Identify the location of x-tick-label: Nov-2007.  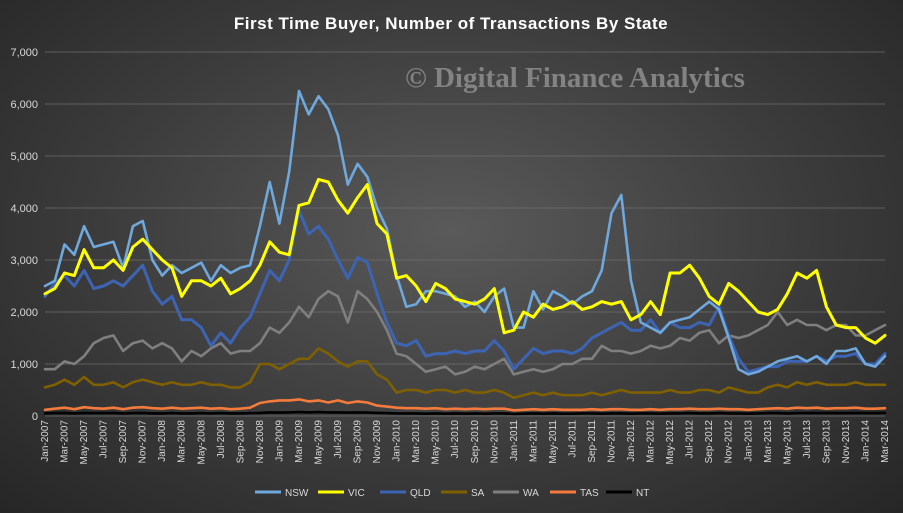
(143, 442).